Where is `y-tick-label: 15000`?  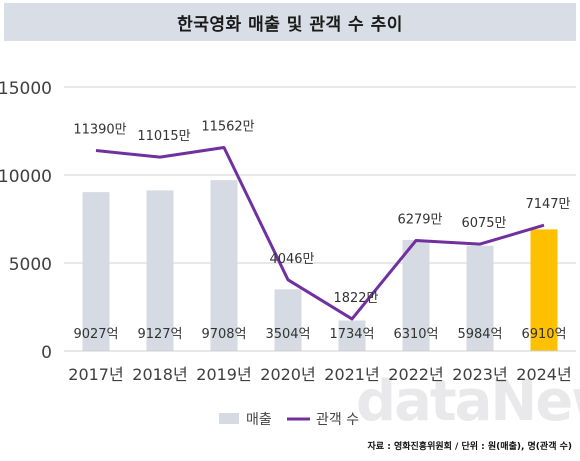 y-tick-label: 15000 is located at coordinates (26, 89).